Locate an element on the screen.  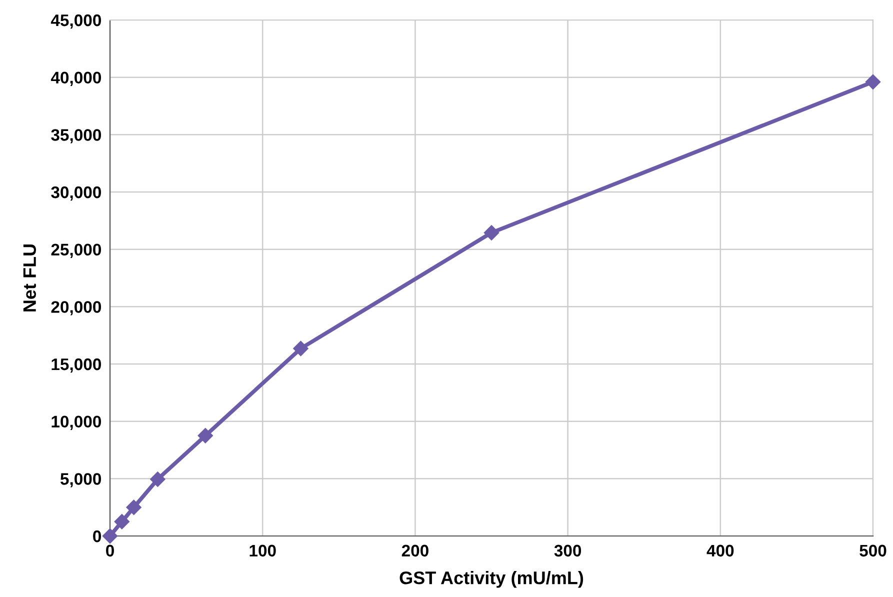
y-tick-label: 35,000 is located at coordinates (76, 136).